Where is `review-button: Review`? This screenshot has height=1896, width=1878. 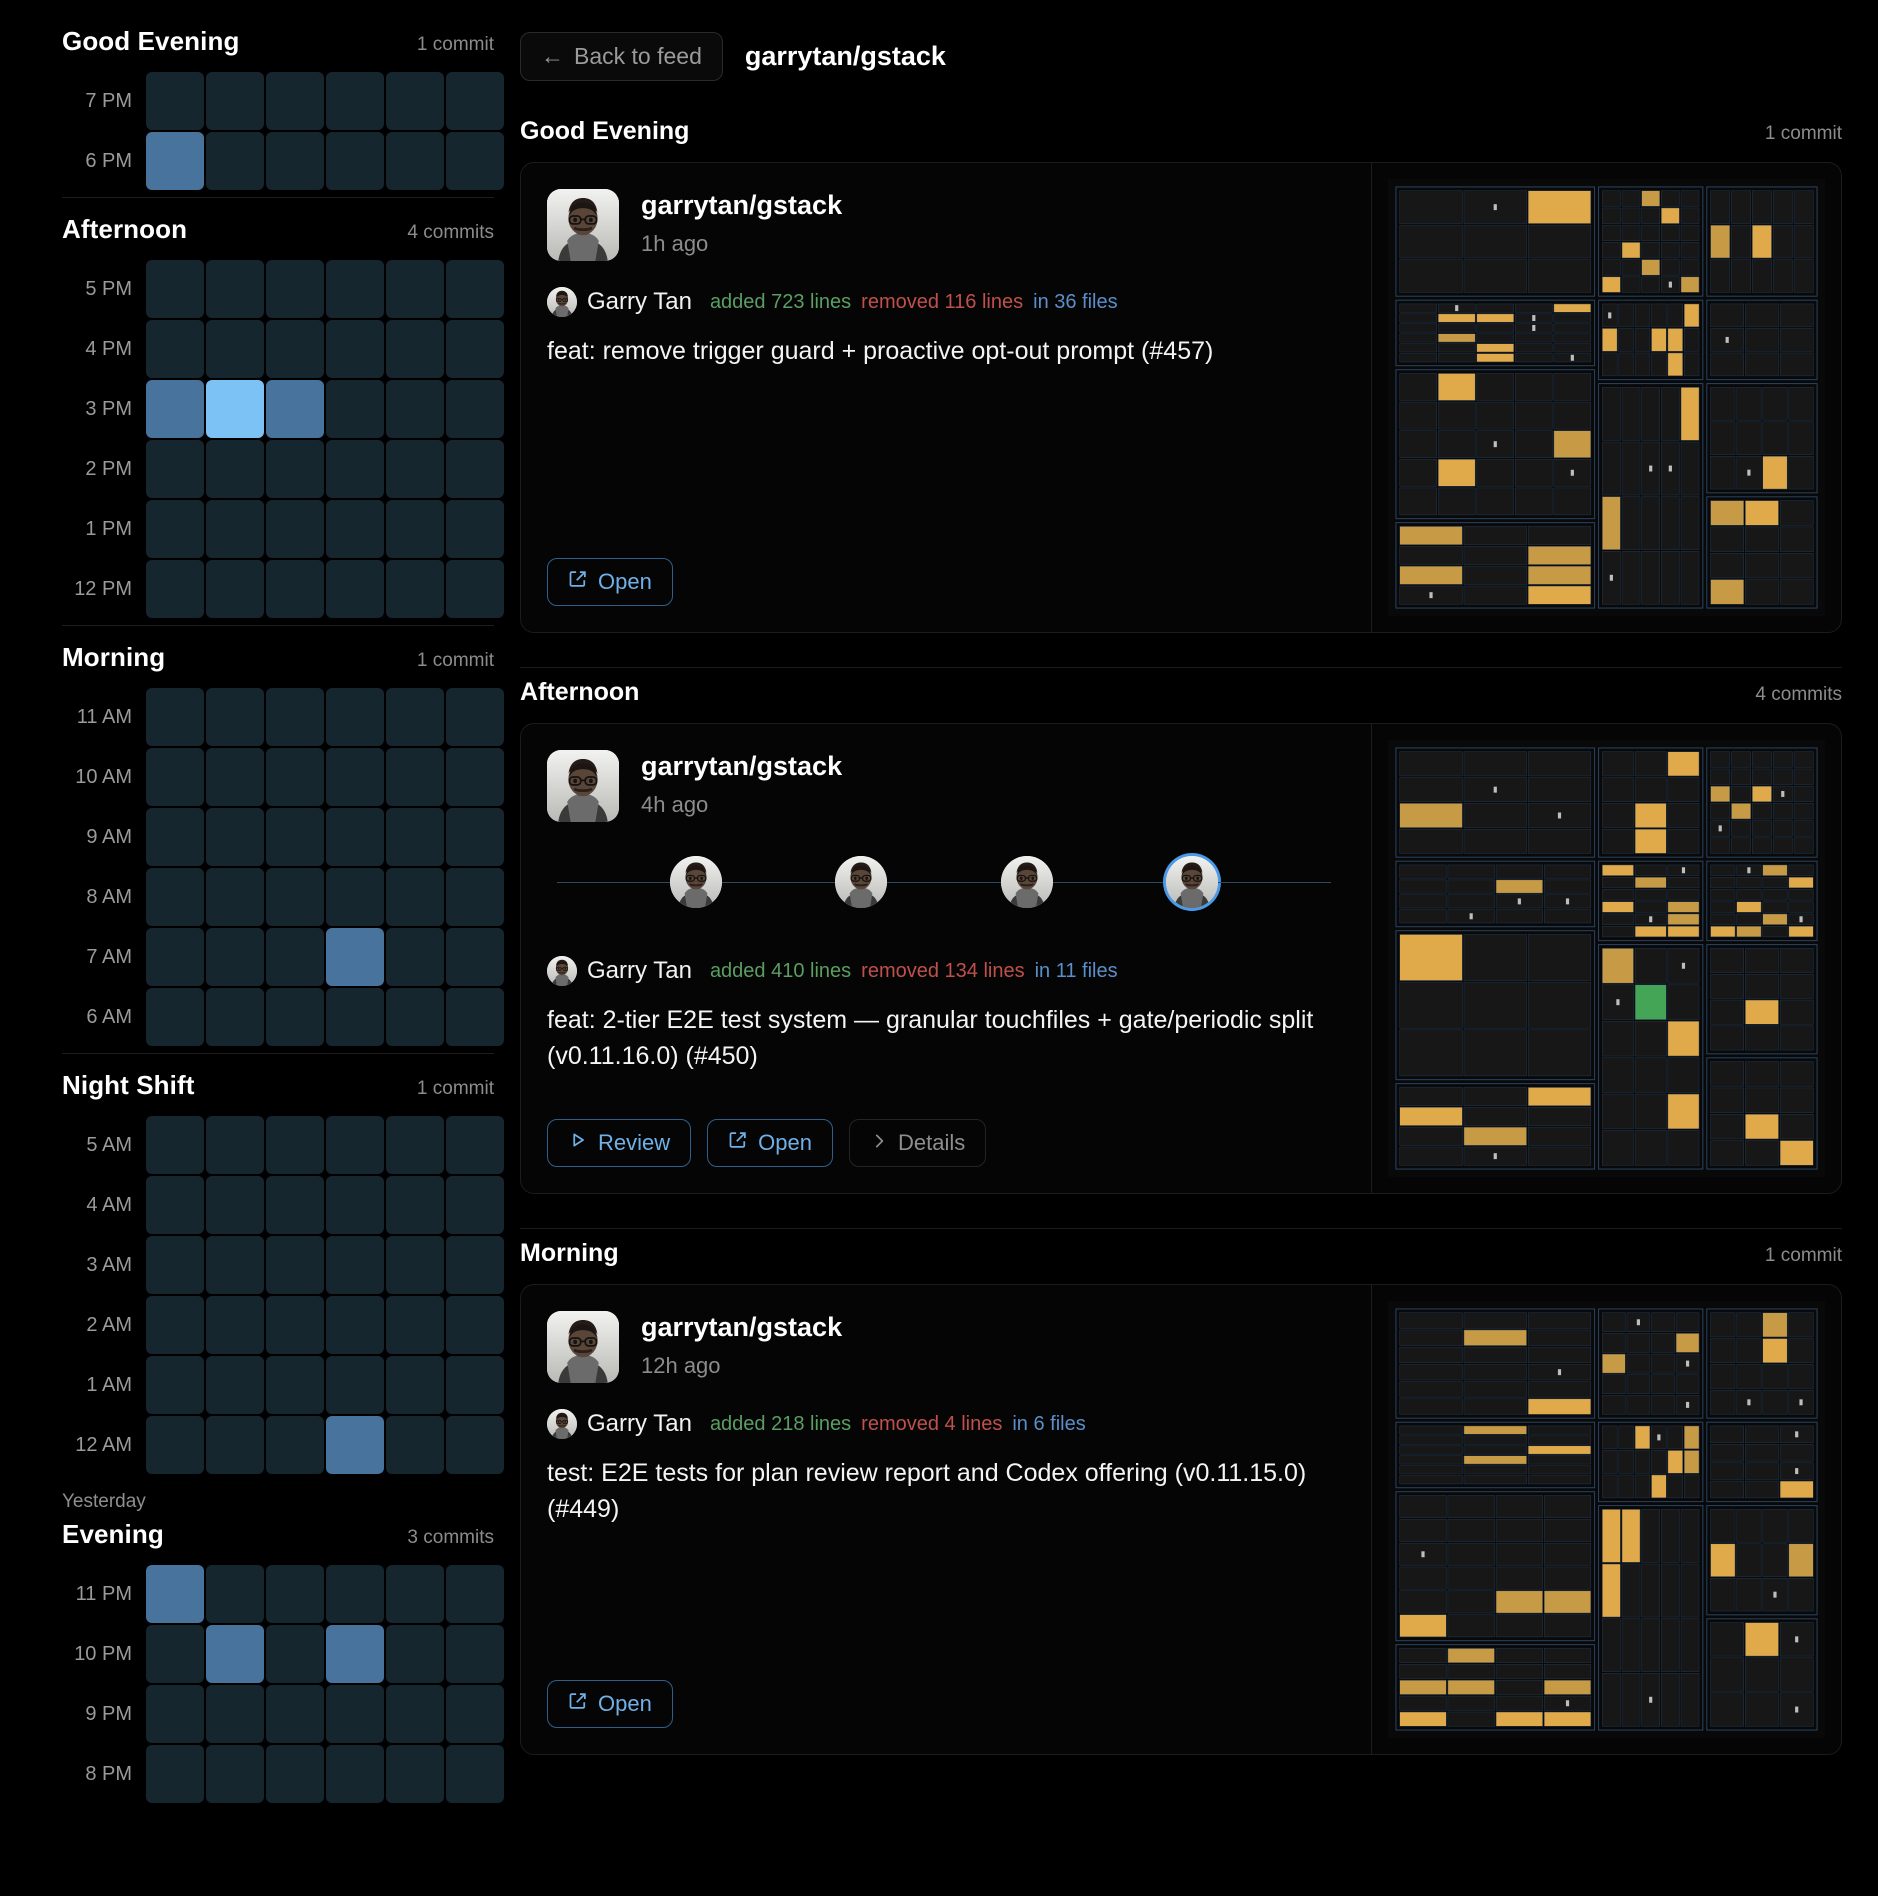
review-button: Review is located at coordinates (619, 1143).